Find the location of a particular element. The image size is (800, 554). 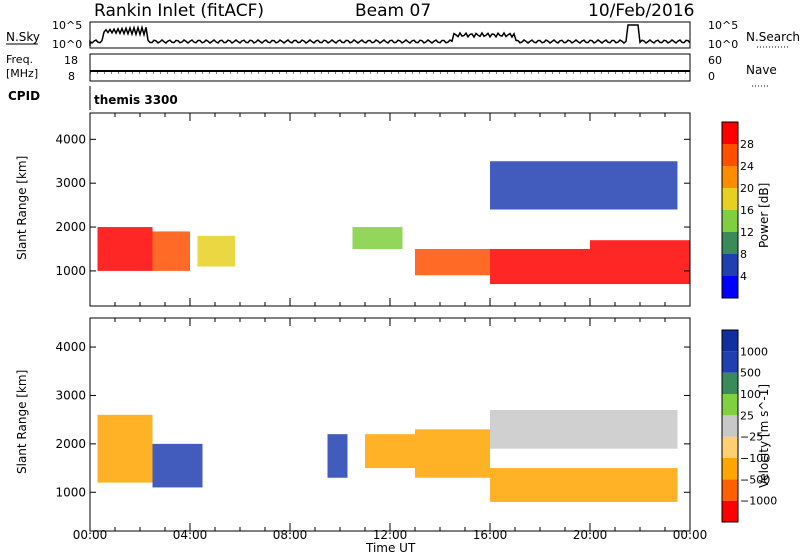

velocity-colorbar-tick: −25 is located at coordinates (751, 437).